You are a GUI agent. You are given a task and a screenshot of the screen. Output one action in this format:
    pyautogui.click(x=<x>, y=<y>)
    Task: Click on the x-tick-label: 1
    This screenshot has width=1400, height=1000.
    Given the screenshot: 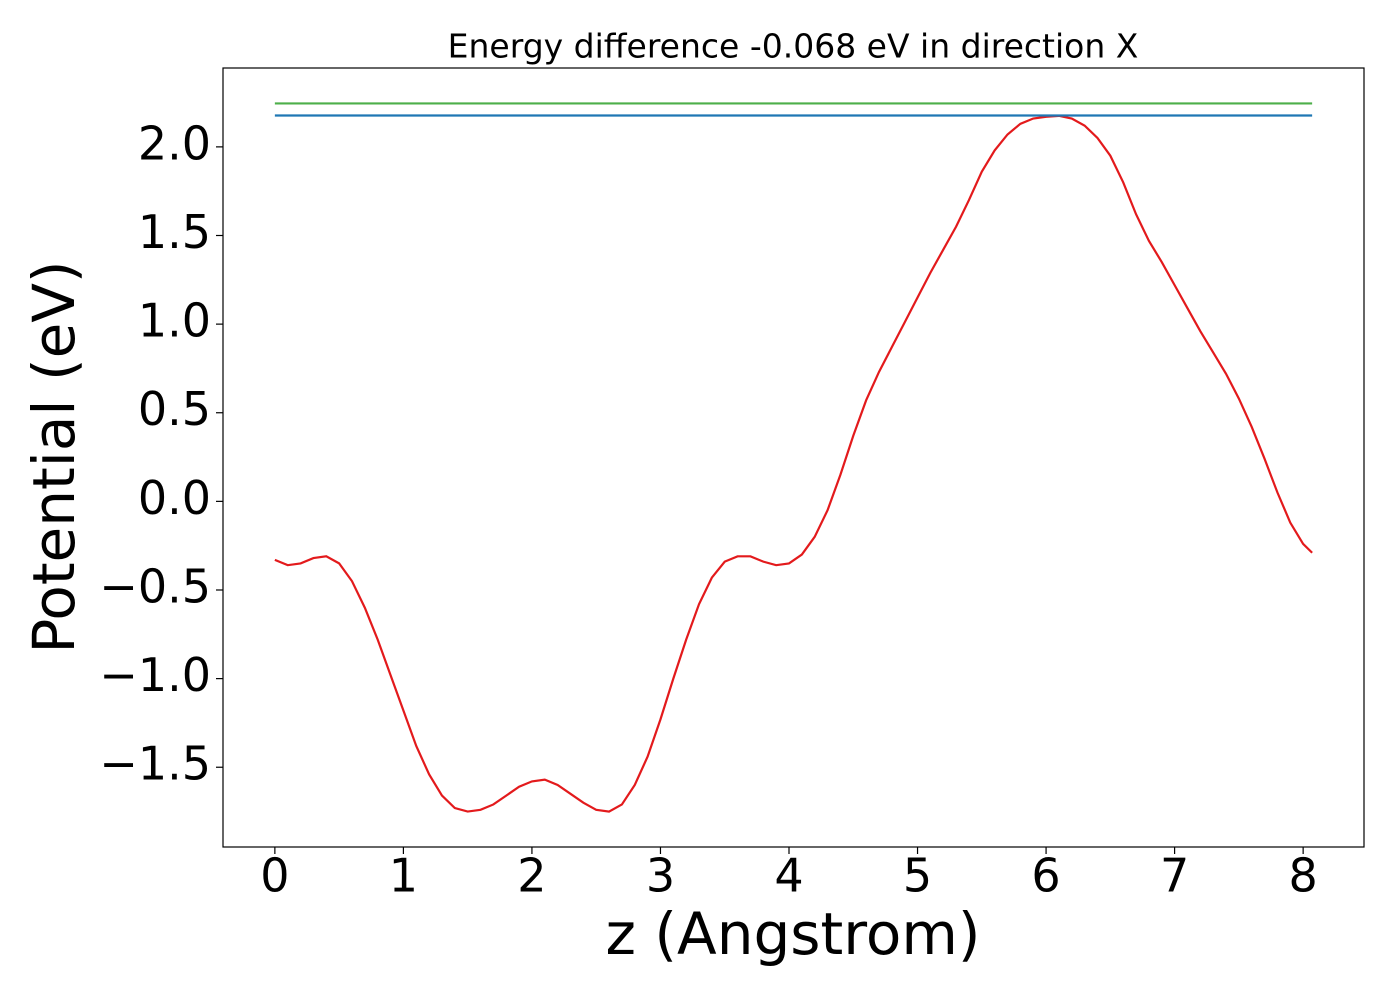 What is the action you would take?
    pyautogui.click(x=403, y=876)
    